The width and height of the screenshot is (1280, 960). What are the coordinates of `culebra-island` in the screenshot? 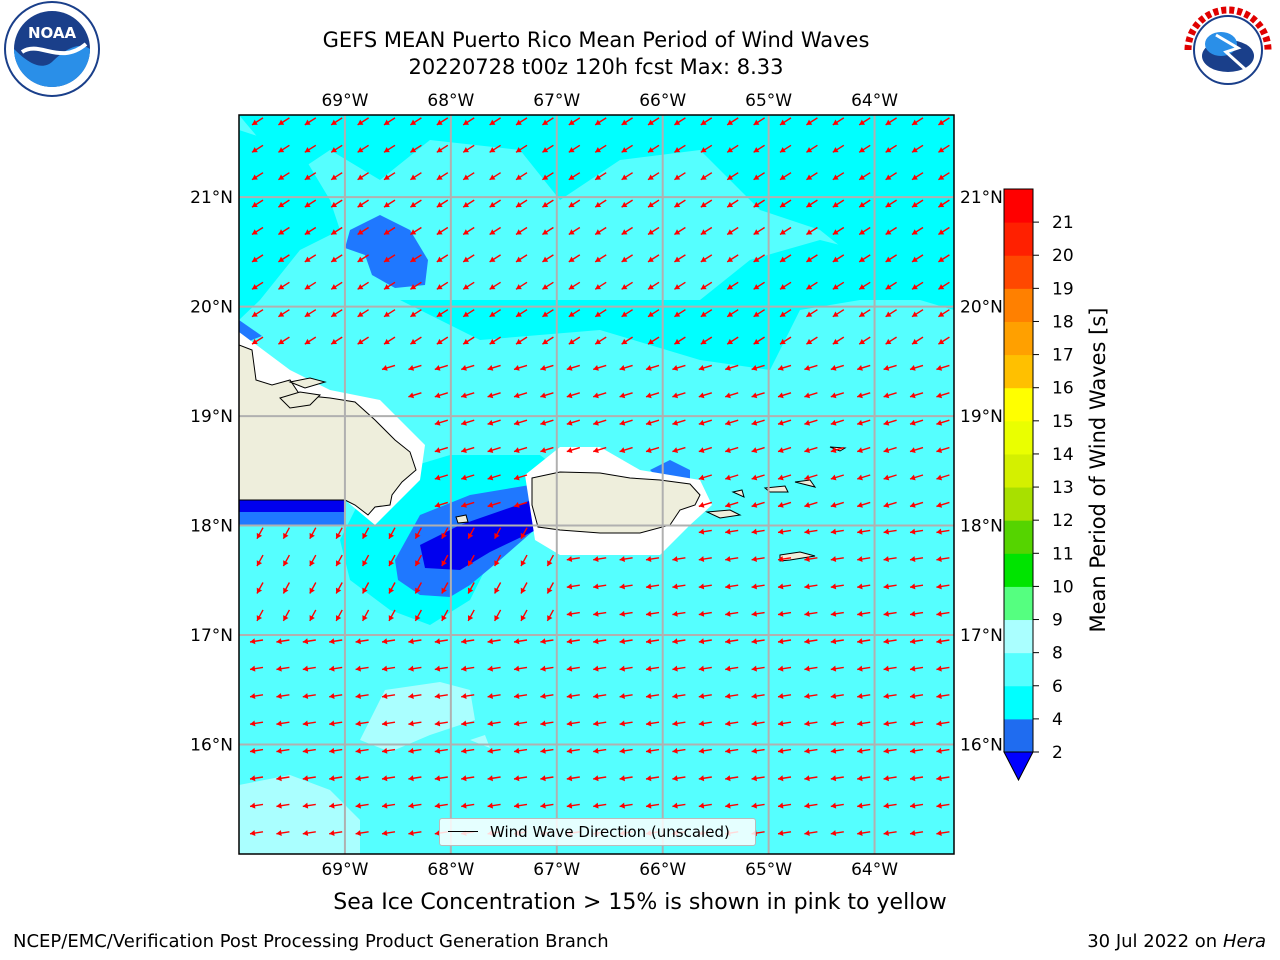 It's located at (738, 493).